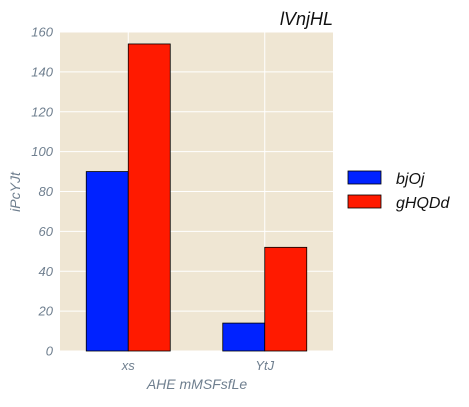 This screenshot has width=469, height=407. Describe the element at coordinates (197, 384) in the screenshot. I see `x-axis-label: AHE mMSFsfLe` at that location.